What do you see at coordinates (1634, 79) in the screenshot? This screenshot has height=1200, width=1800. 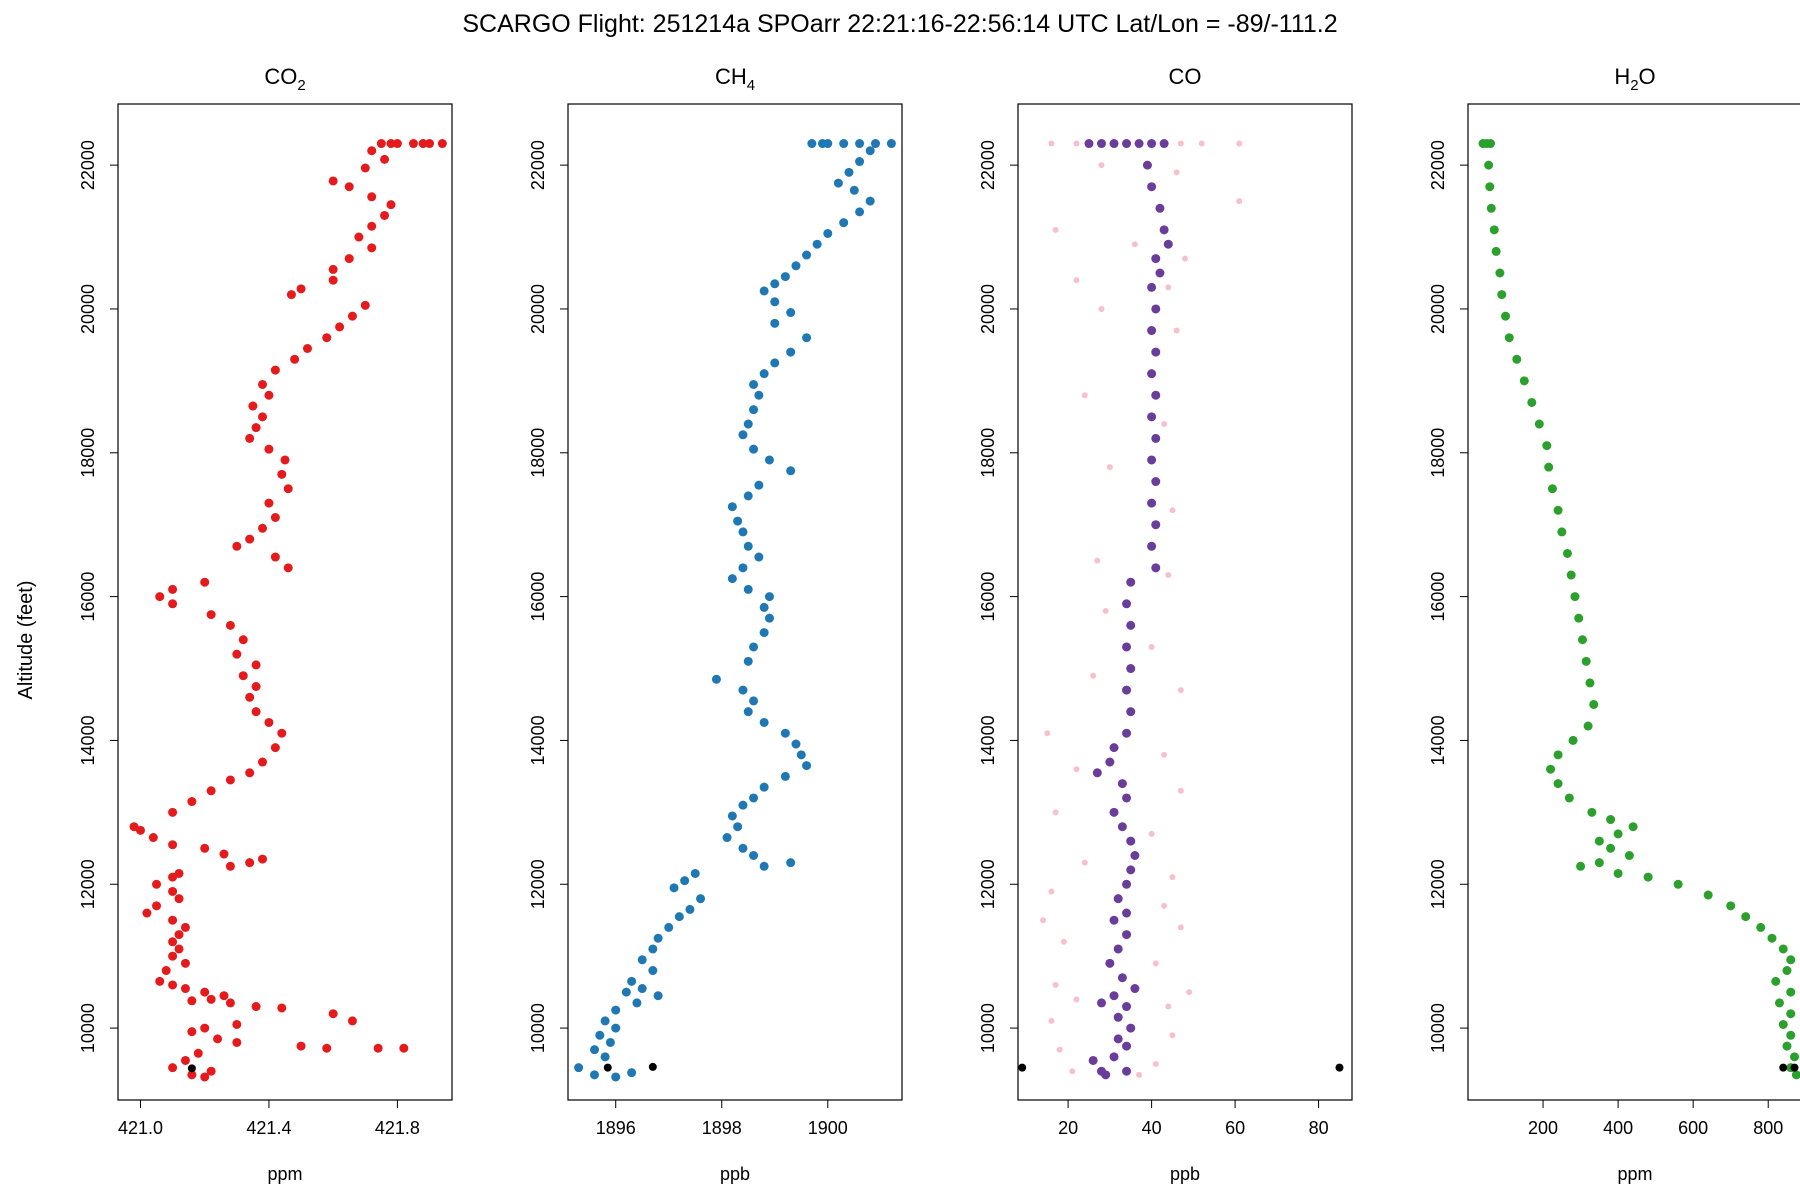 I see `panel-title: H2O` at bounding box center [1634, 79].